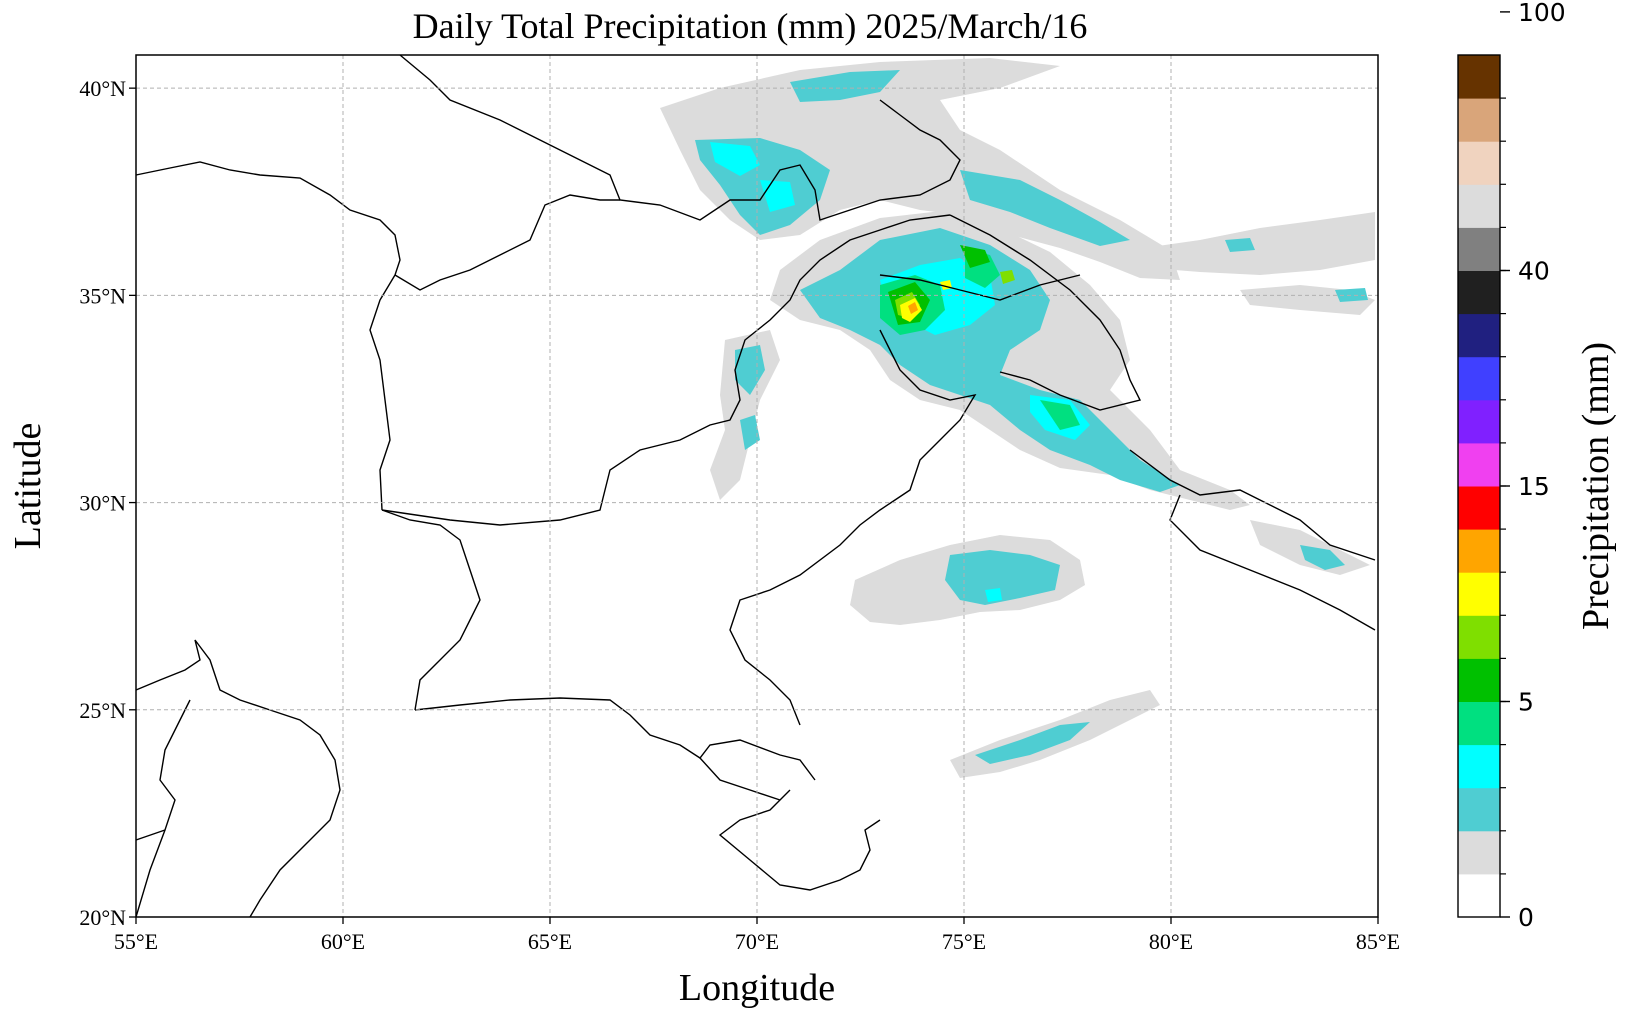  Describe the element at coordinates (102, 503) in the screenshot. I see `y-tick-label: 30°N` at that location.